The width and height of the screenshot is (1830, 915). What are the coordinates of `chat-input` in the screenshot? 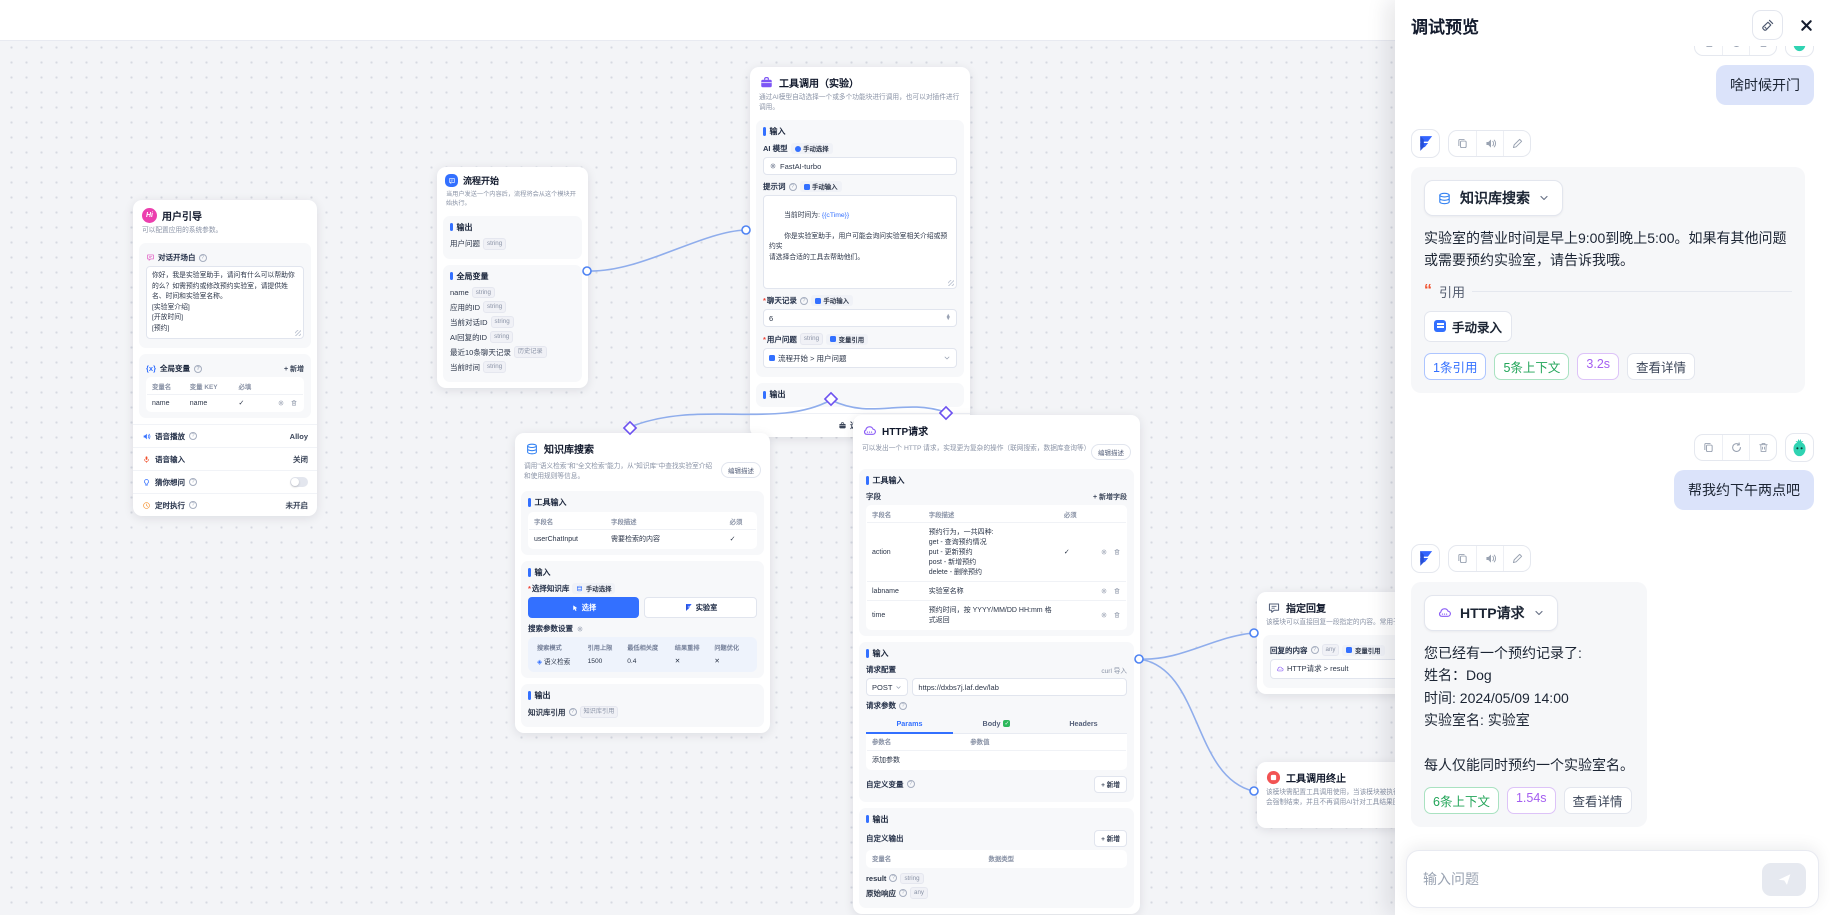 It's located at (1592, 879).